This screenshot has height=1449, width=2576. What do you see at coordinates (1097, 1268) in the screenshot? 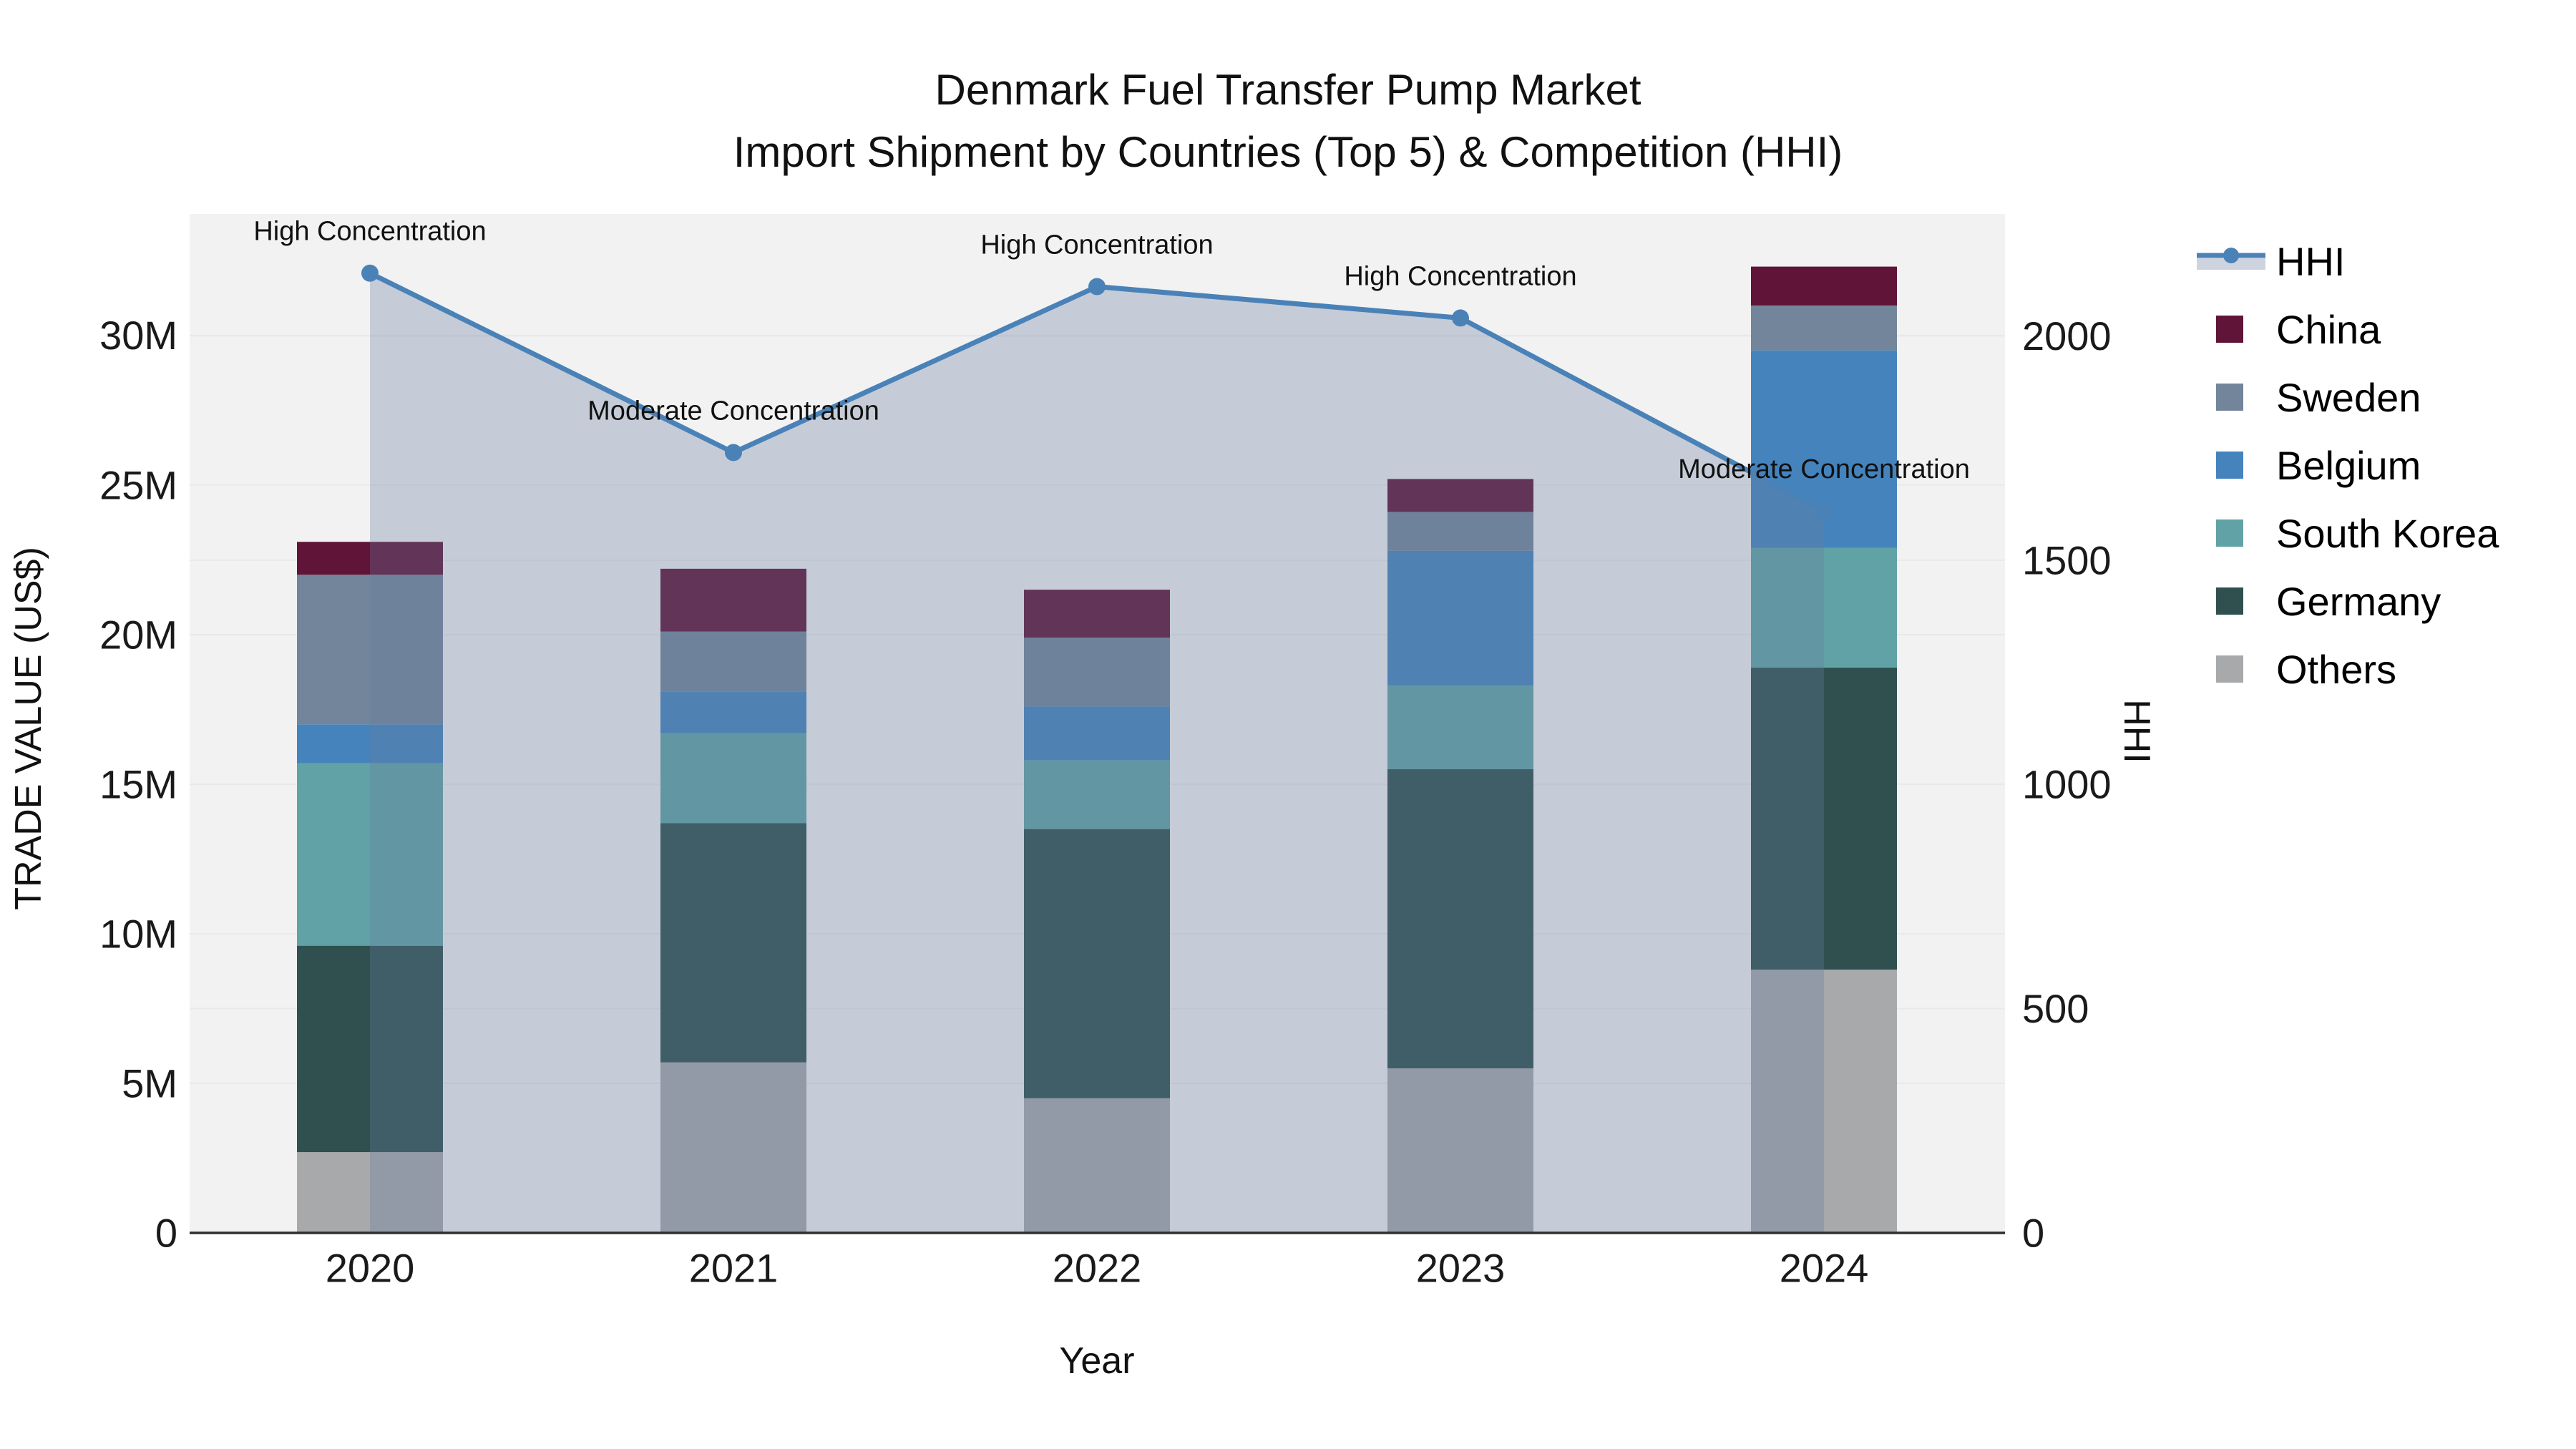
I see `x-tick-2022: 2022` at bounding box center [1097, 1268].